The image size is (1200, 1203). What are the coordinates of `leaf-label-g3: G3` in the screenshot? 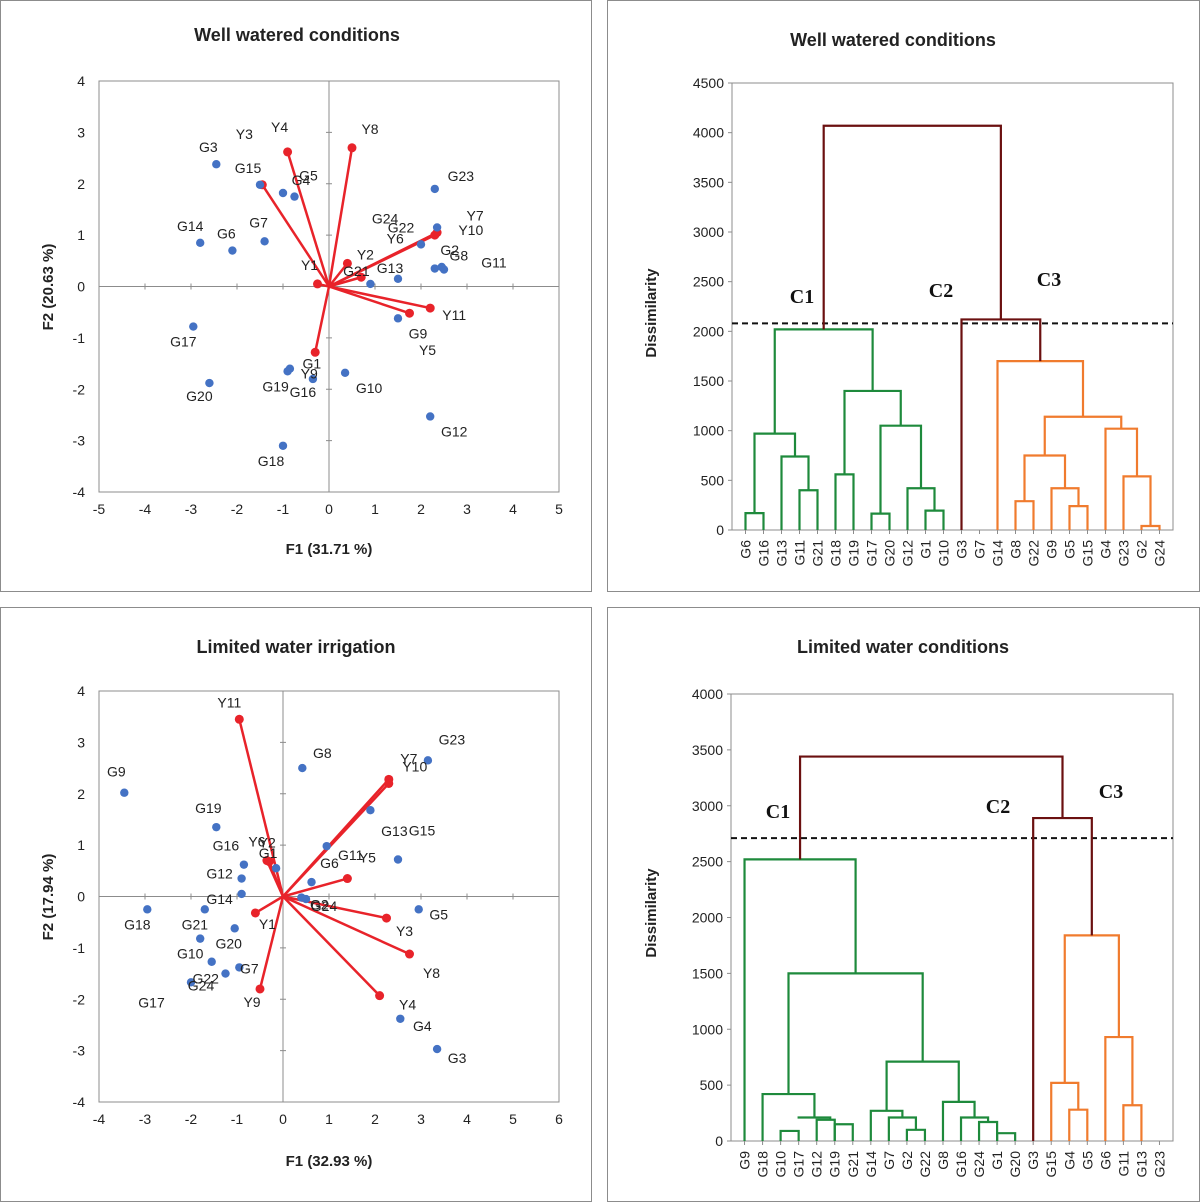 It's located at (1033, 1160).